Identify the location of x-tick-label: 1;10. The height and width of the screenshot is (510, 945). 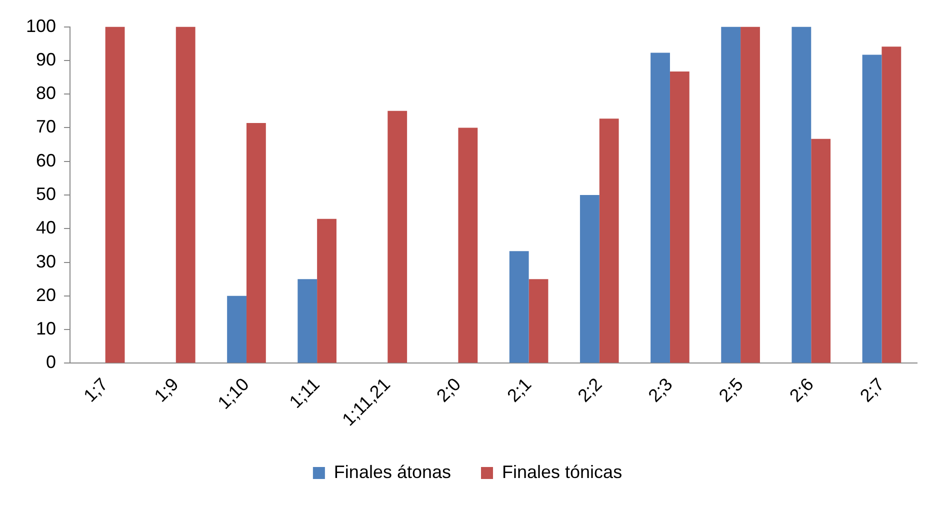
(233, 393).